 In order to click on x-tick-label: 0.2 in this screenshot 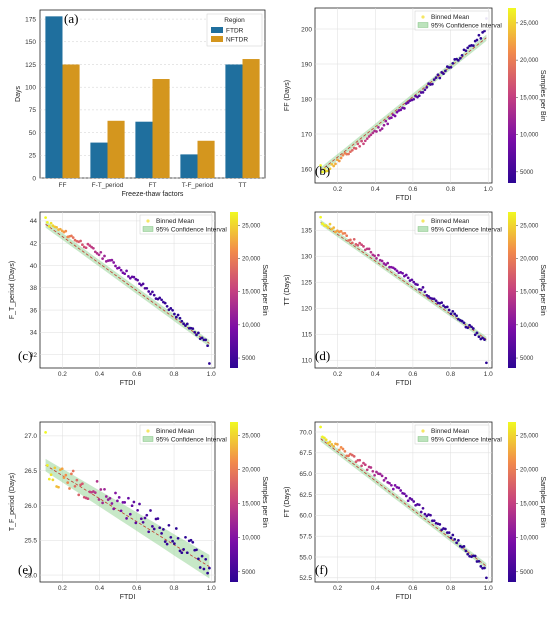, I will do `click(62, 588)`.